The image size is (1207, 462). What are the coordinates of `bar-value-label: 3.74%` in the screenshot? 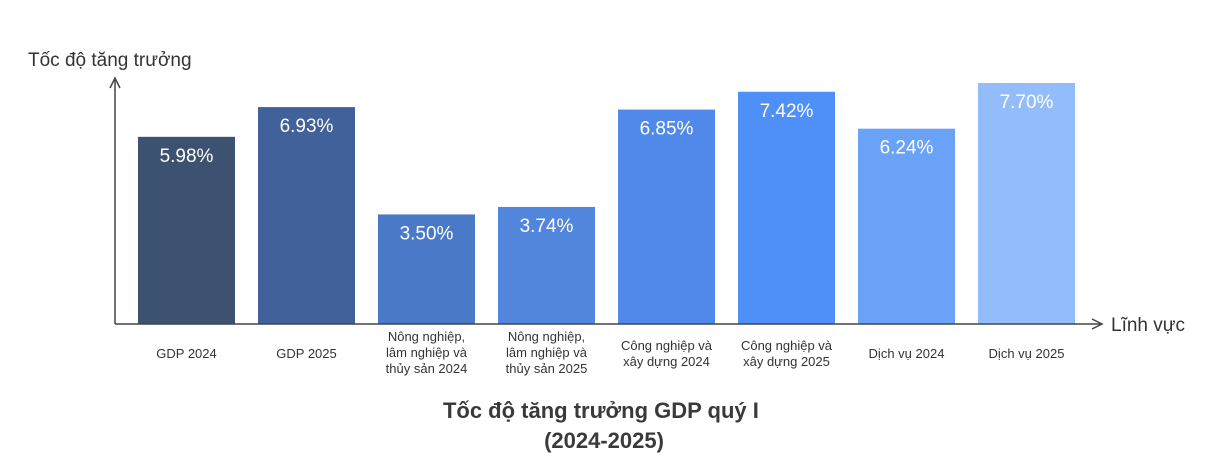 It's located at (547, 226).